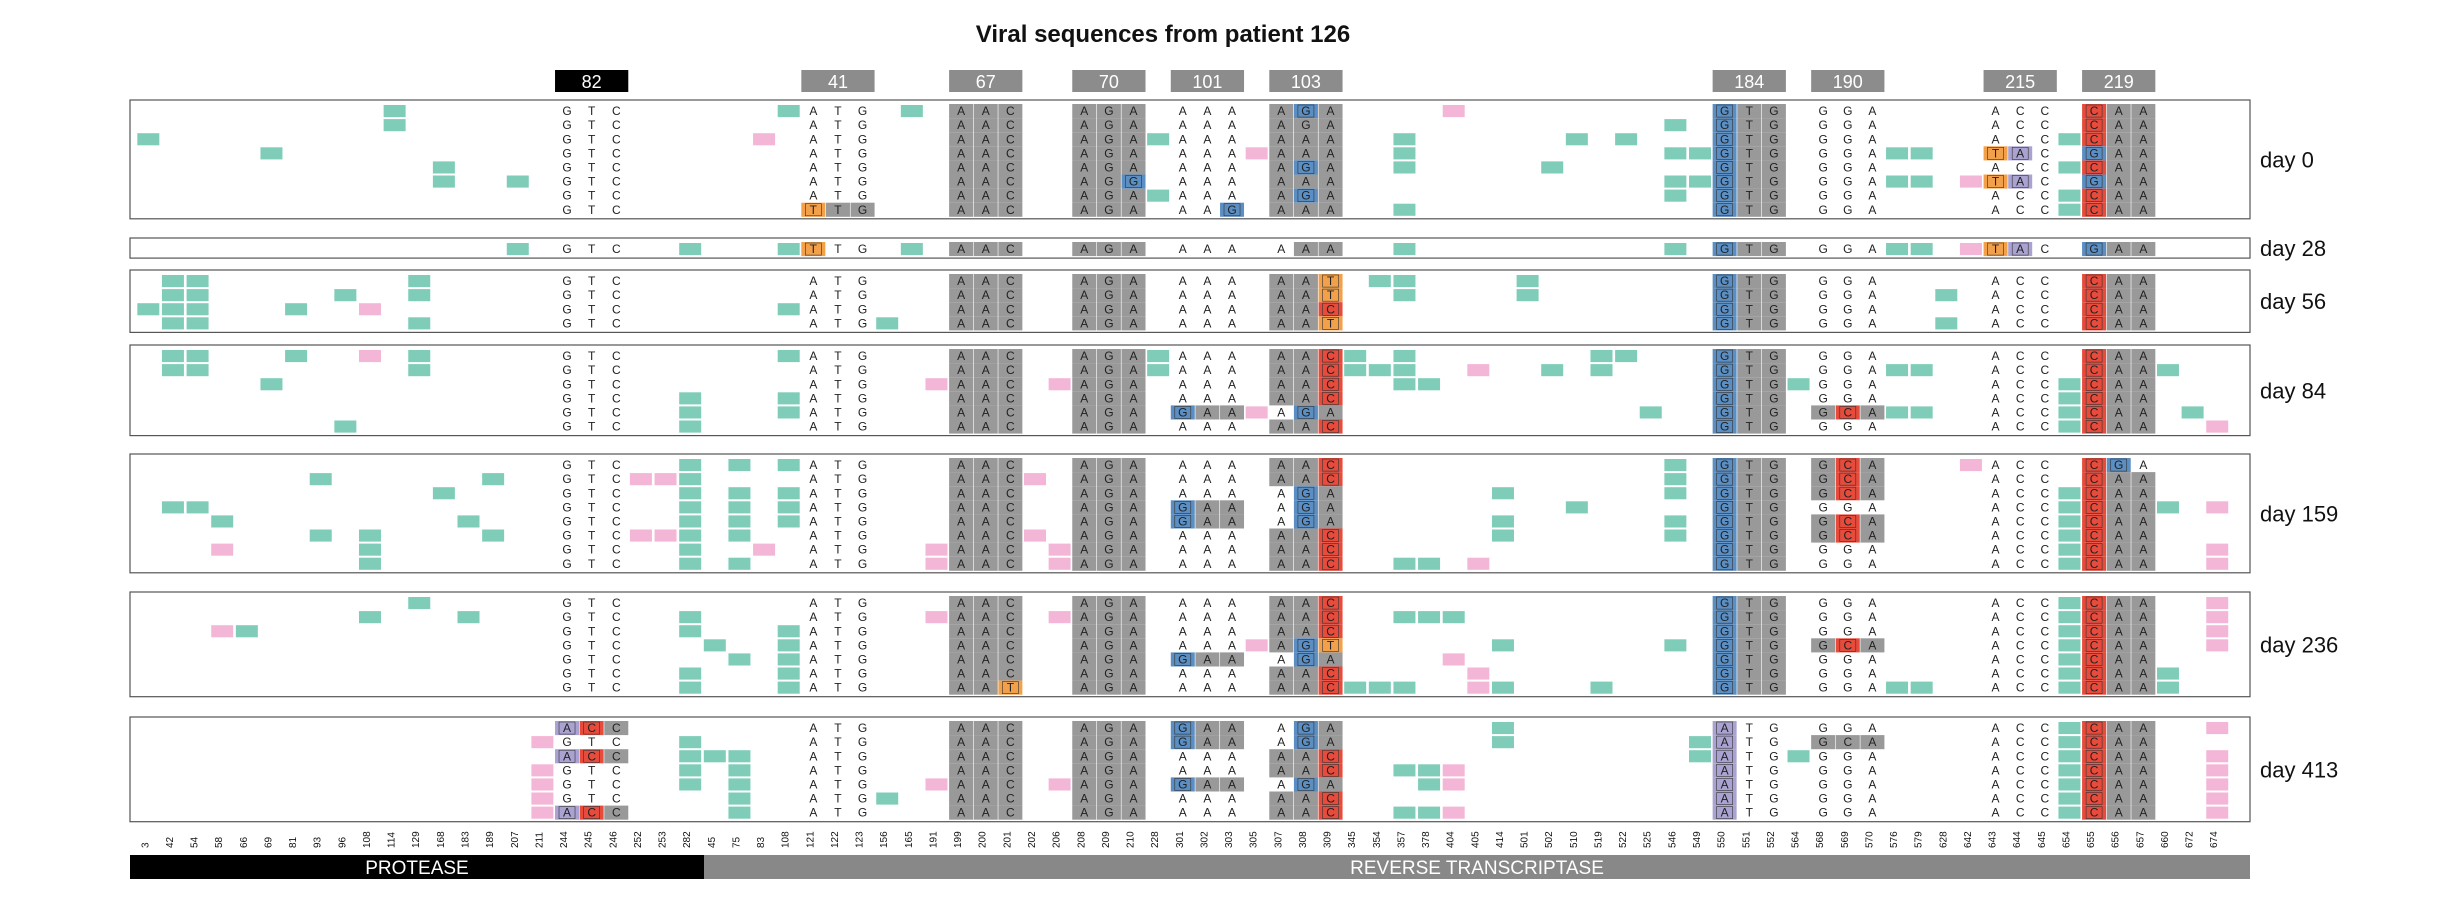 This screenshot has width=2450, height=910. Describe the element at coordinates (1233, 536) in the screenshot. I see `sequence-row: GTCATGAACAGAAAAAACGTGGCAACCCAA` at that location.